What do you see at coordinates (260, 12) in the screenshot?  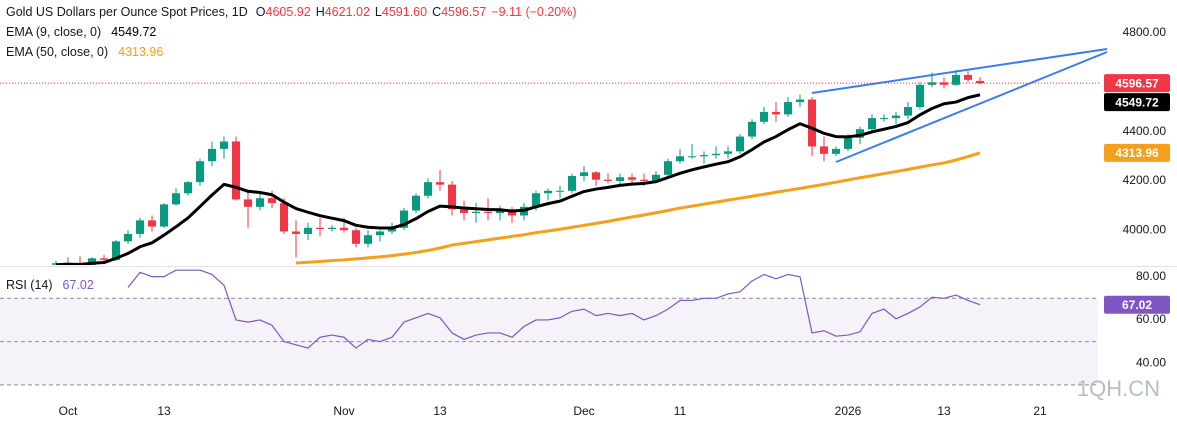 I see `ohlc-letter: O` at bounding box center [260, 12].